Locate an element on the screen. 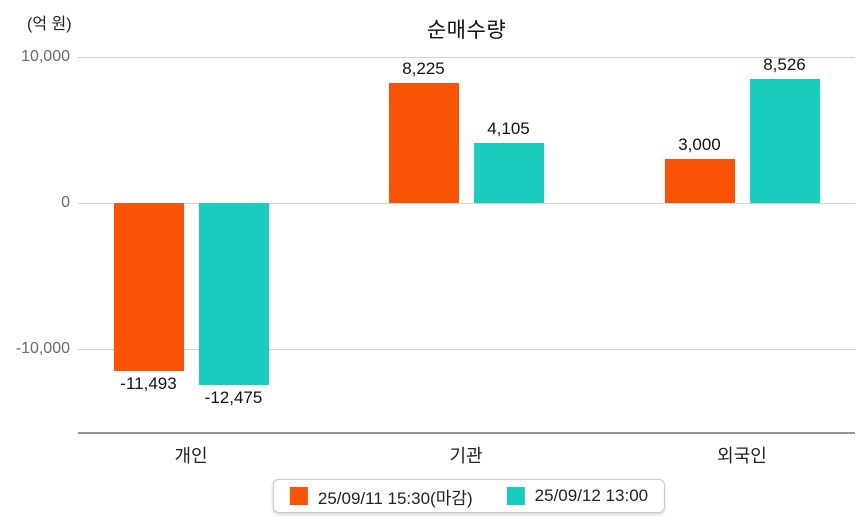  bar-value-label: 3,000 is located at coordinates (699, 145).